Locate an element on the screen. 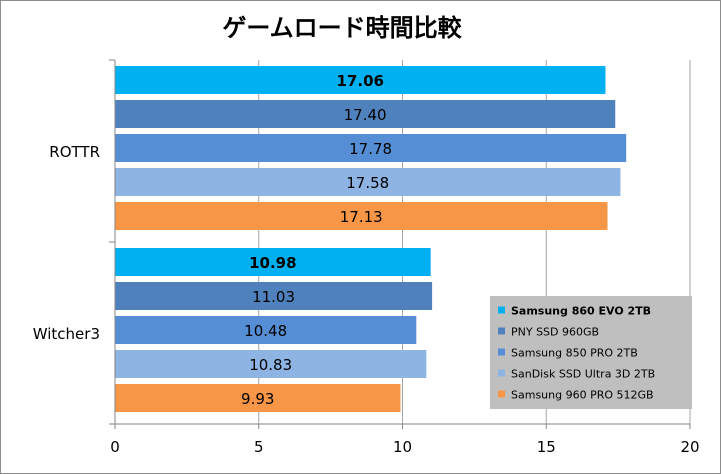 This screenshot has height=474, width=721. data-label: 10.83 is located at coordinates (270, 365).